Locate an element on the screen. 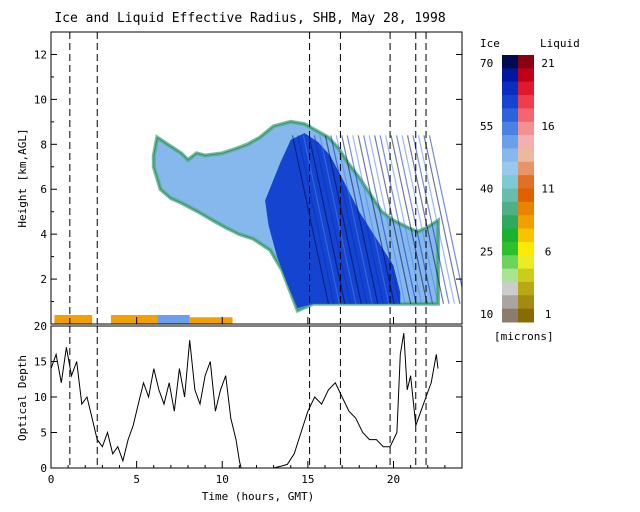 The height and width of the screenshot is (512, 640). colorbar-ice-scale is located at coordinates (510, 189).